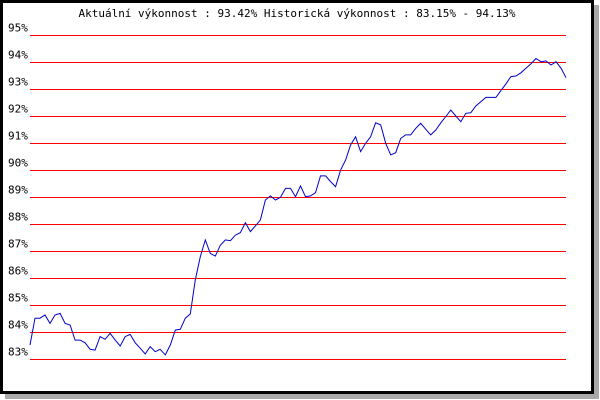 The image size is (600, 400). What do you see at coordinates (18, 298) in the screenshot?
I see `y-tick-label: 85%` at bounding box center [18, 298].